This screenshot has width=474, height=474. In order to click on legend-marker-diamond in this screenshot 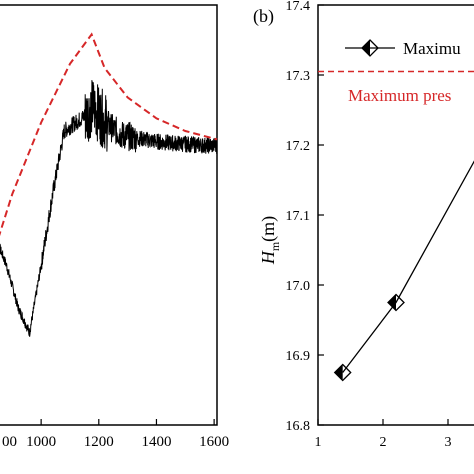, I will do `click(370, 48)`.